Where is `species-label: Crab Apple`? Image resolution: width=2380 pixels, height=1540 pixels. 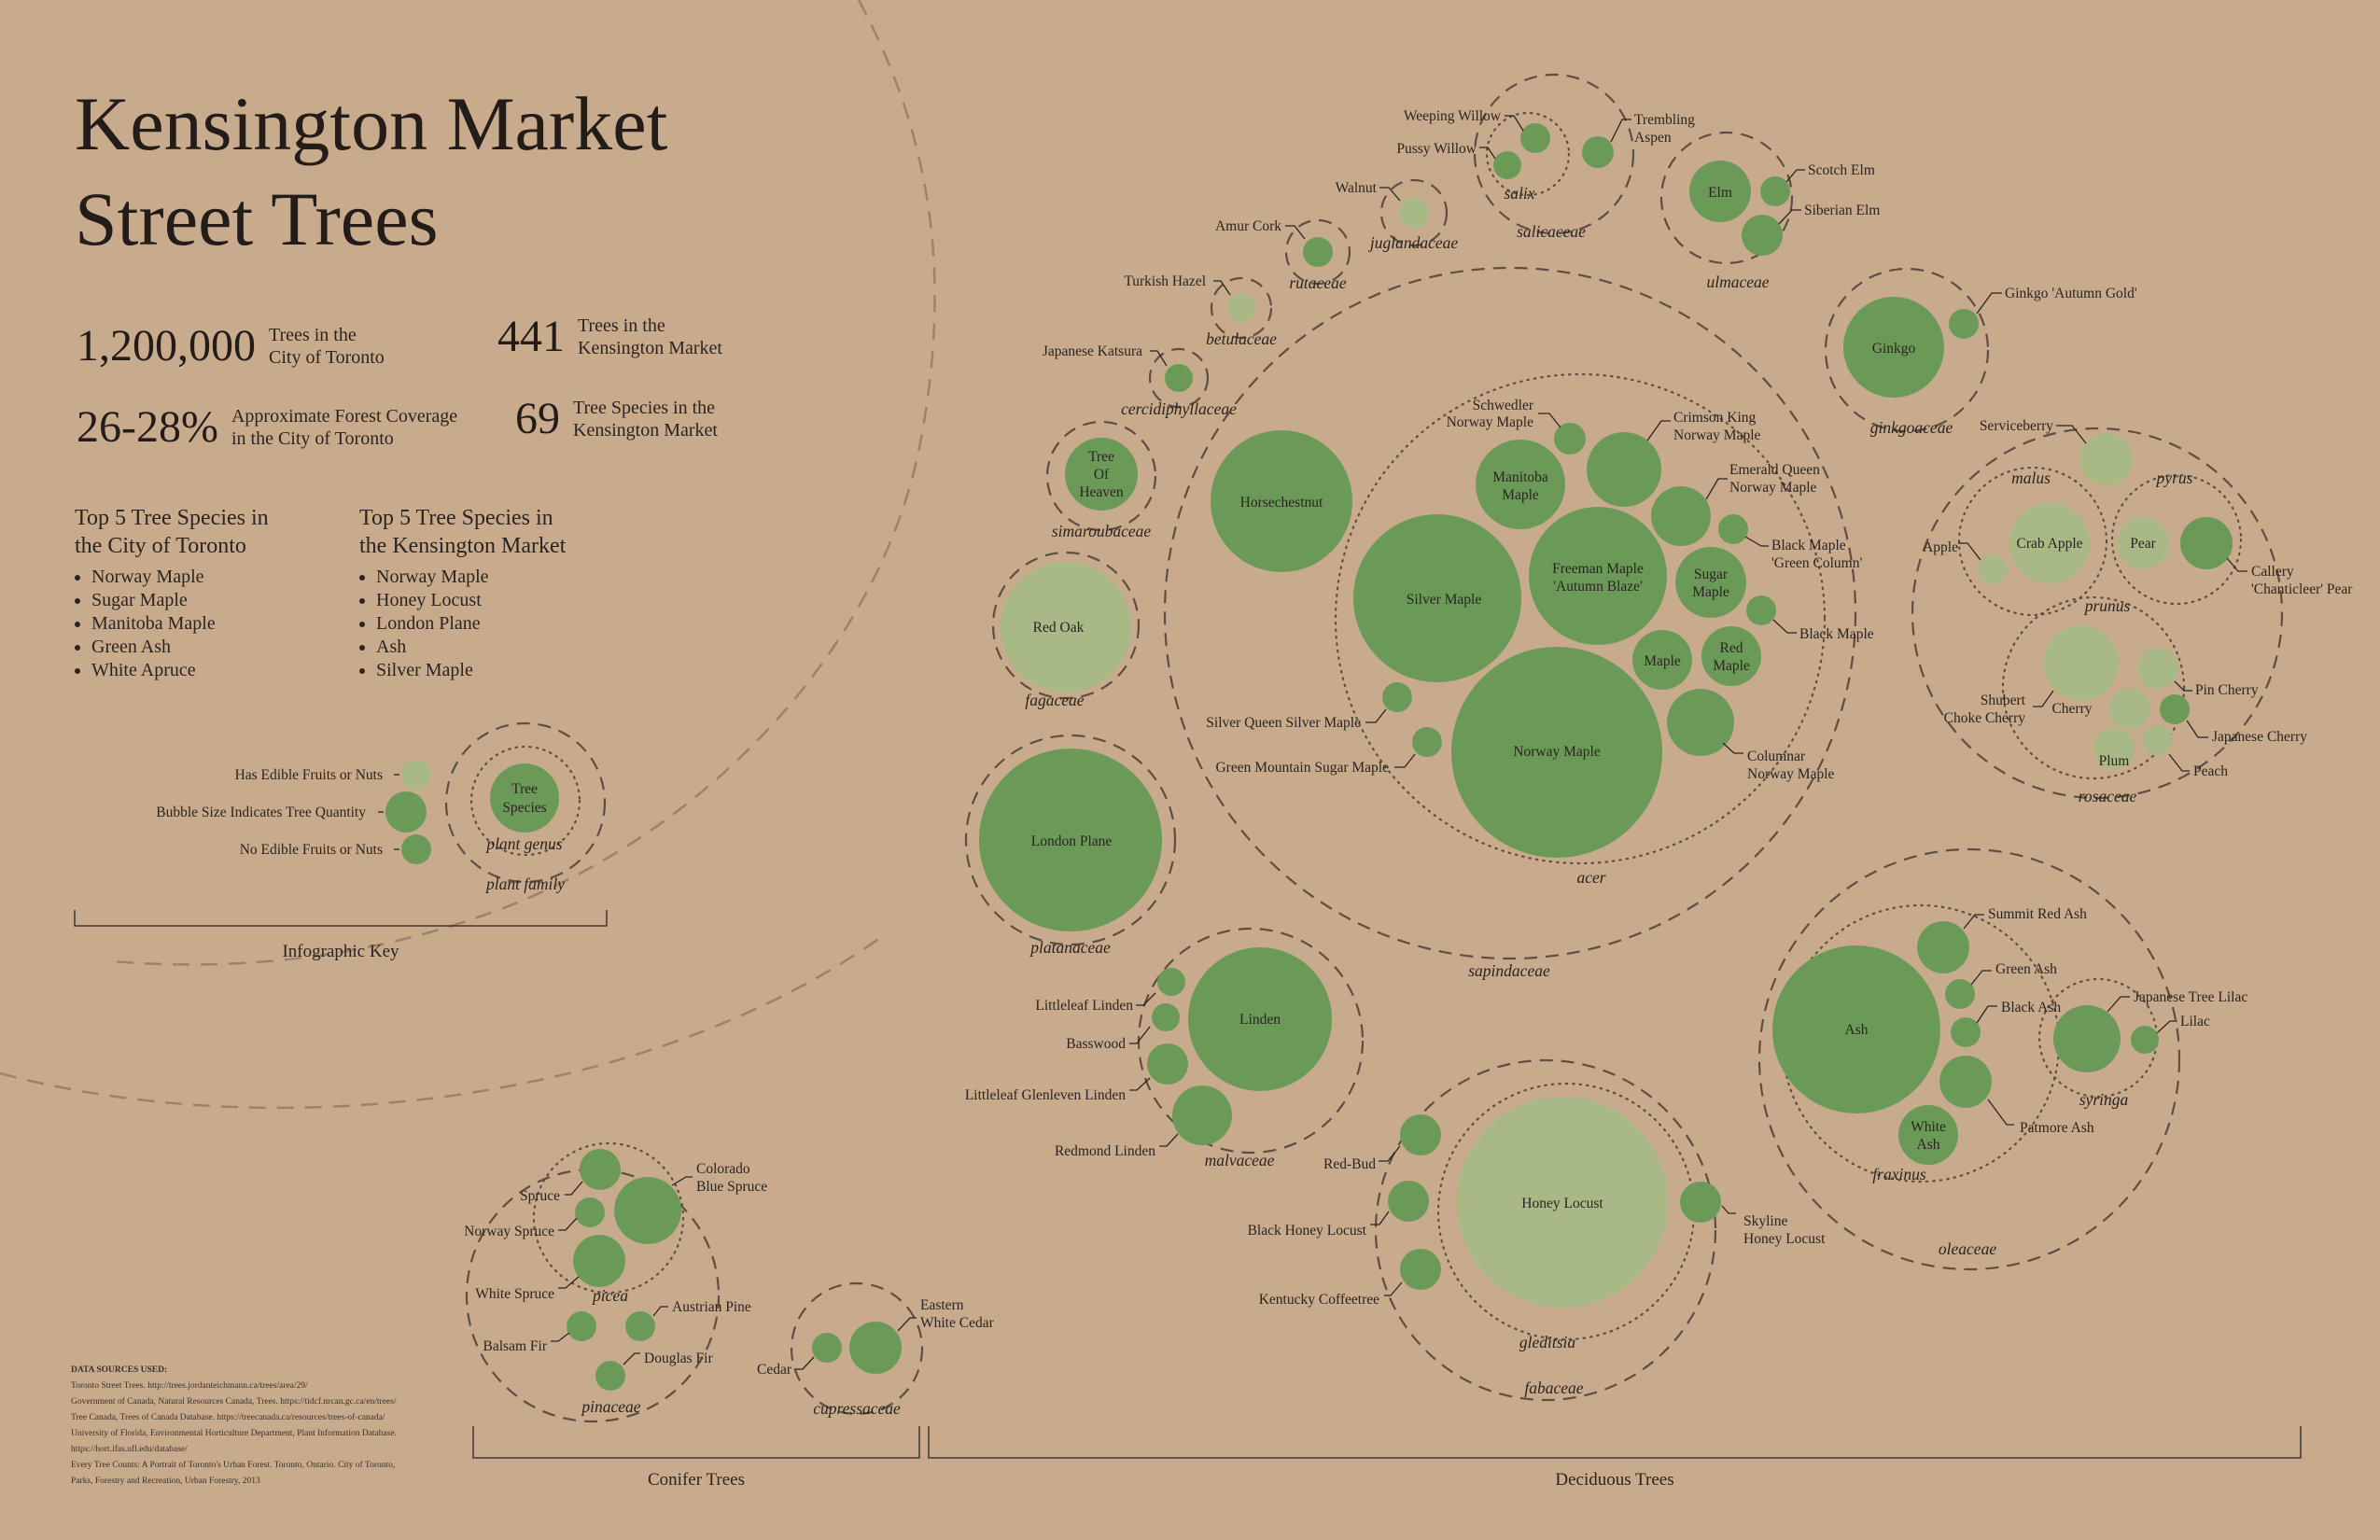 species-label: Crab Apple is located at coordinates (2049, 544).